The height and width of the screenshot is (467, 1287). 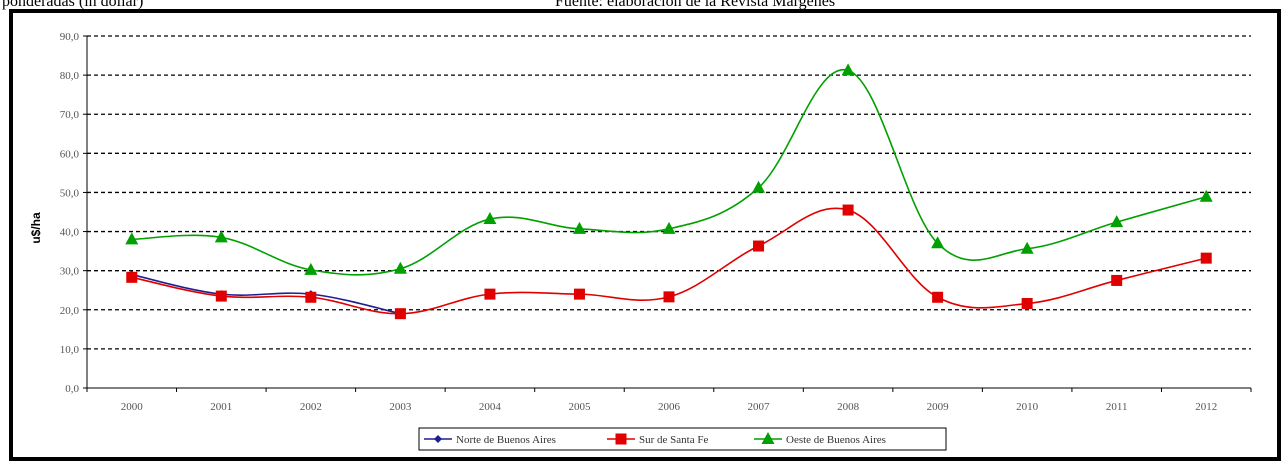 I want to click on legend-label: Sur de Santa Fe, so click(x=673, y=440).